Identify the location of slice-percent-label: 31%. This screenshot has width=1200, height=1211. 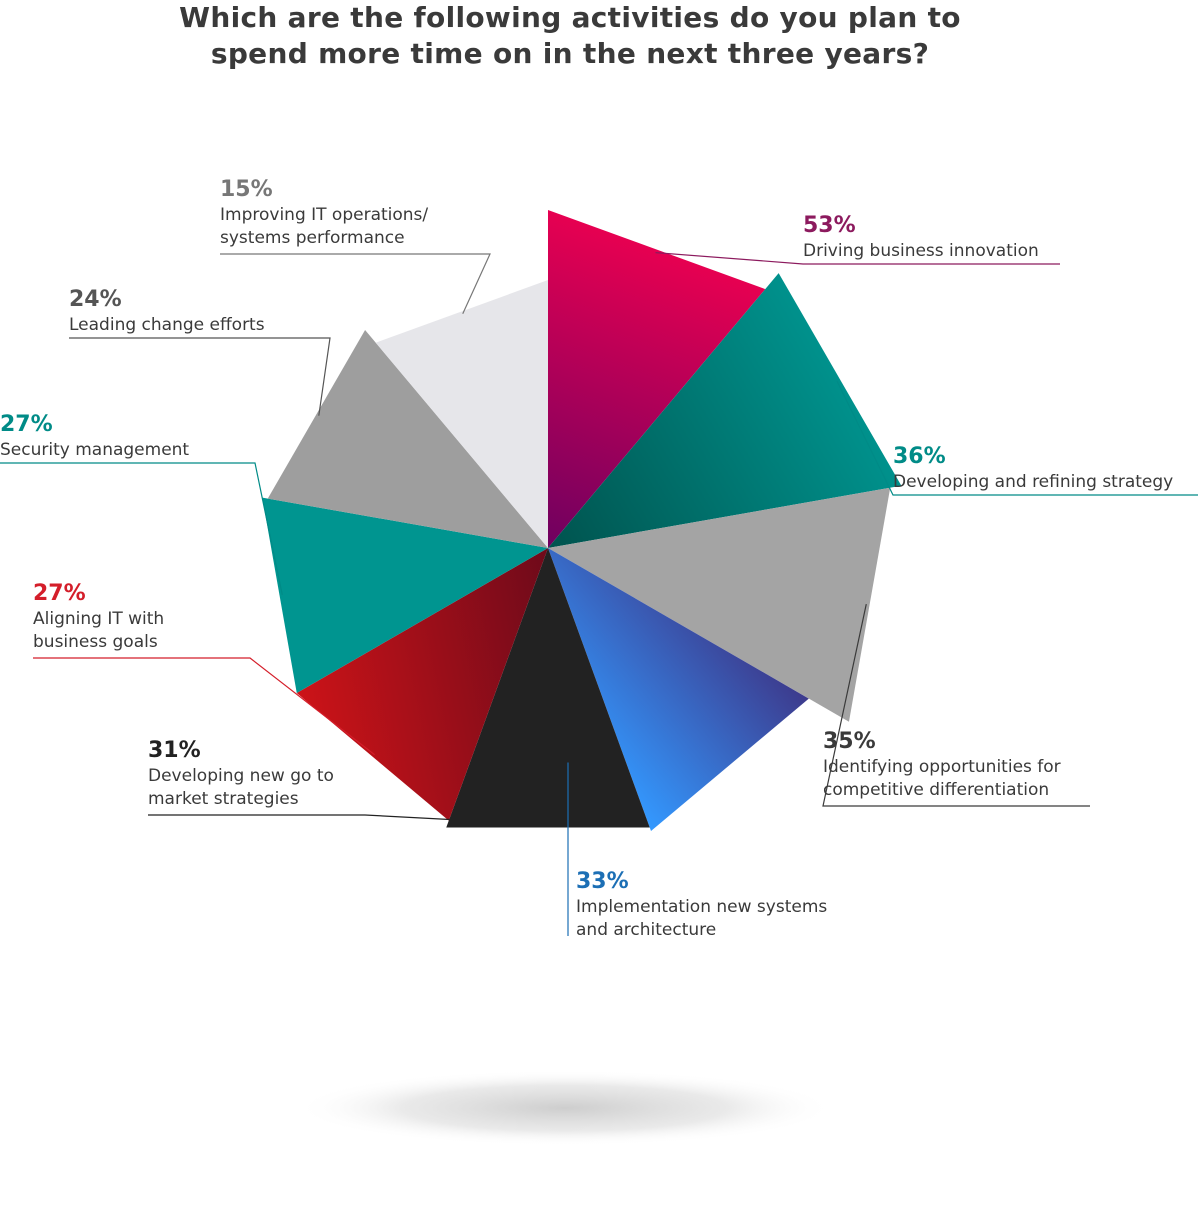
(174, 750).